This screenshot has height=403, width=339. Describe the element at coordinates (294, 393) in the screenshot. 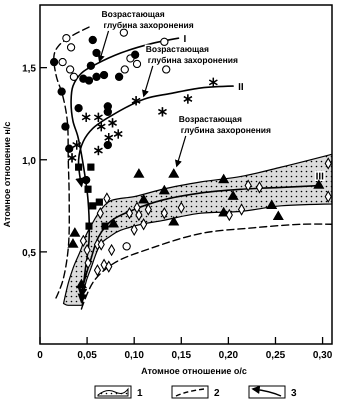

I see `legend-label: 3` at that location.